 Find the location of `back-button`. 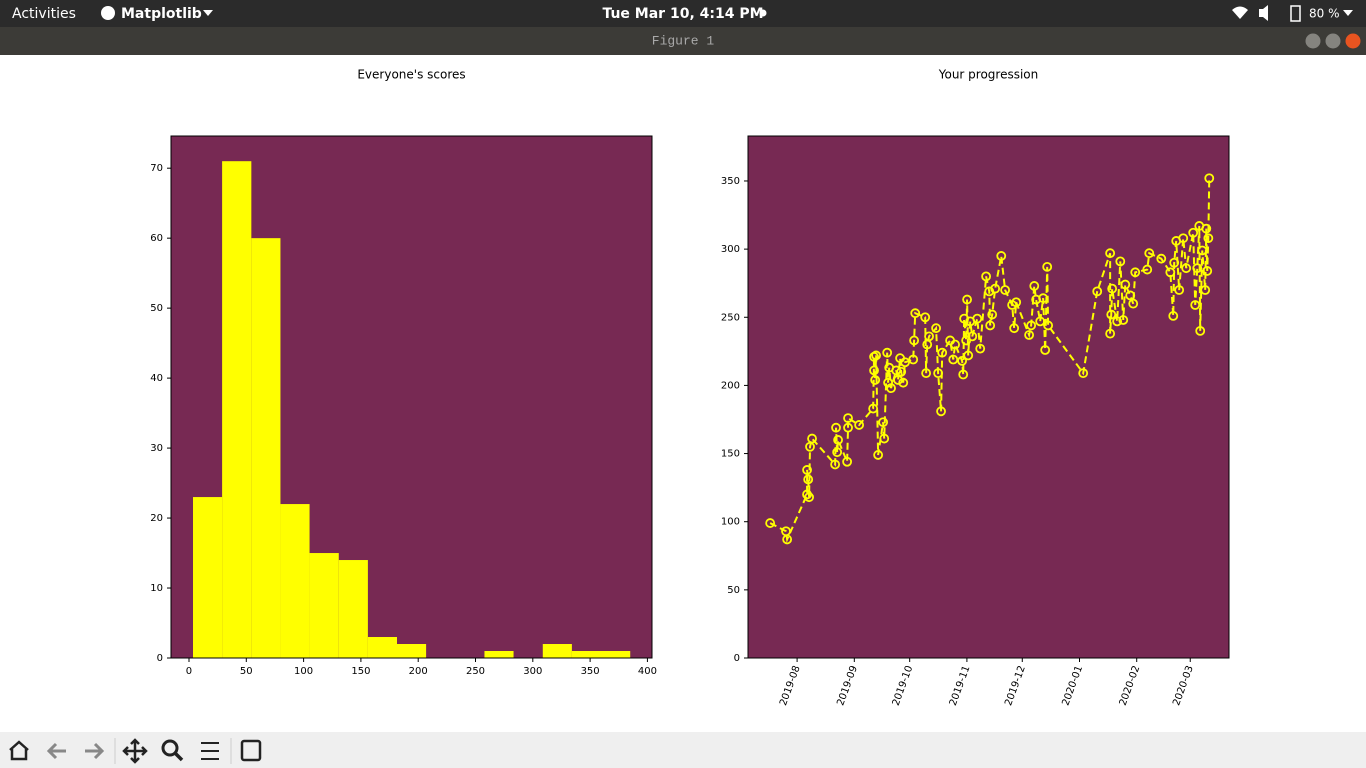

back-button is located at coordinates (56, 751).